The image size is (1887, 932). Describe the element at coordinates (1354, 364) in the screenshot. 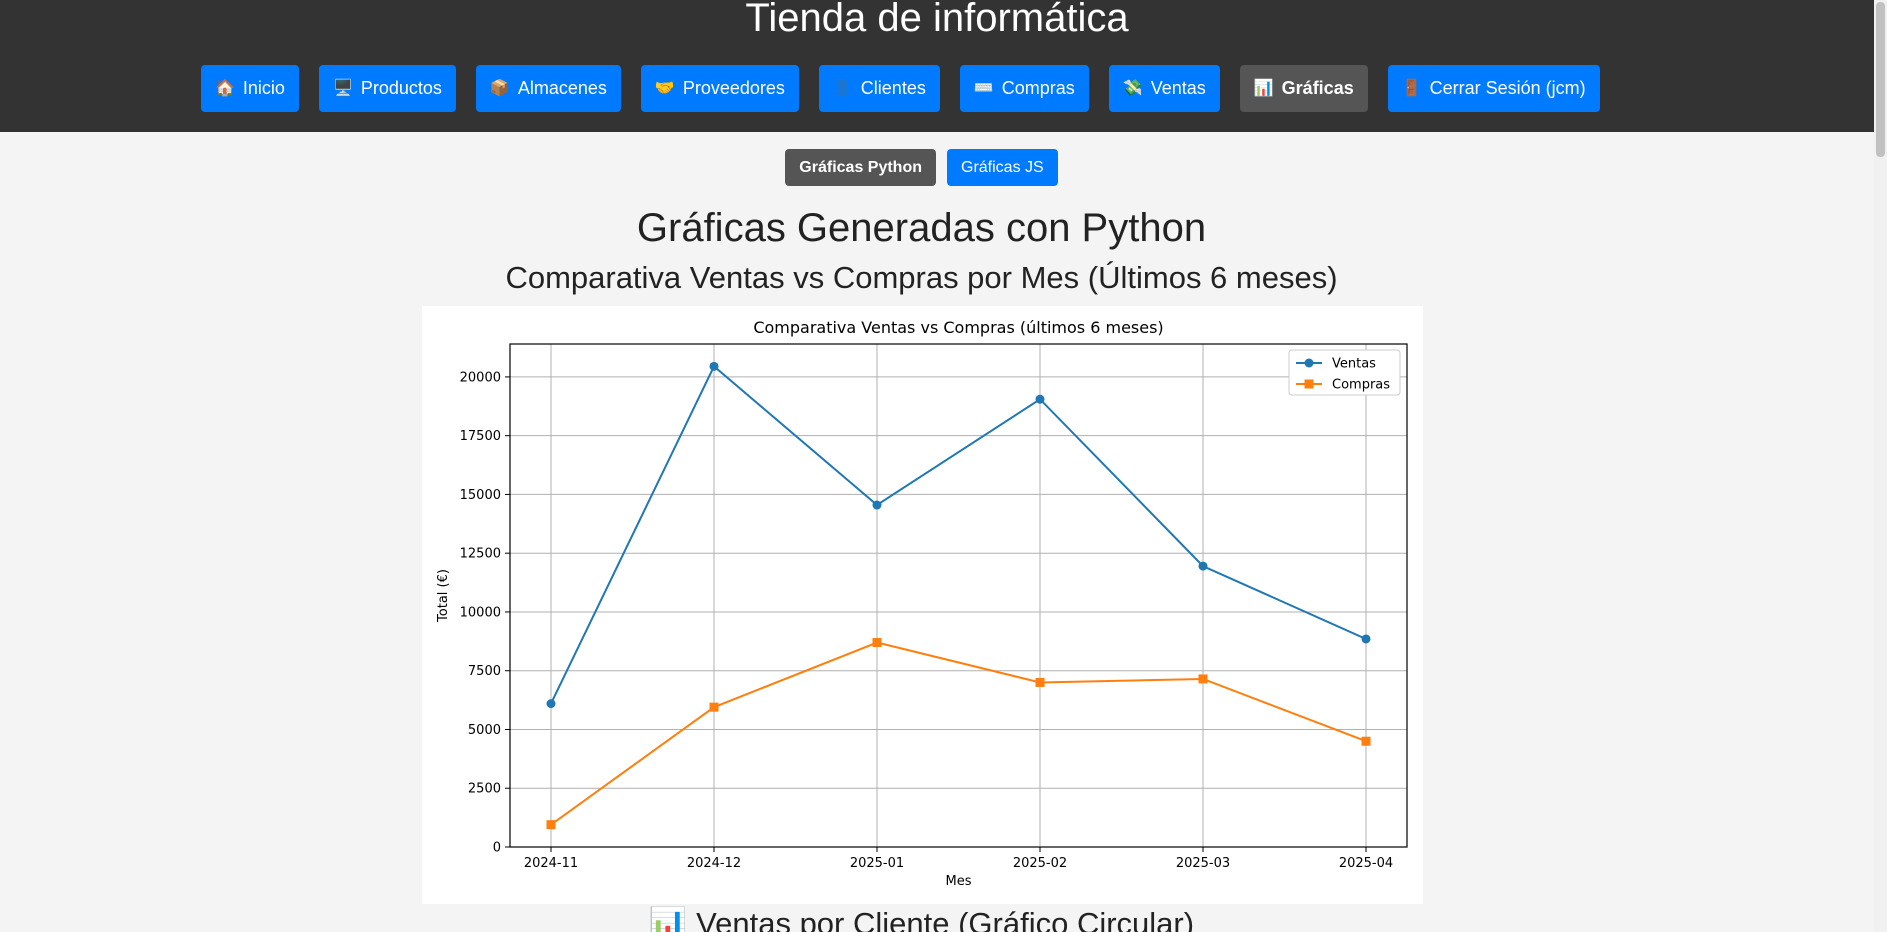

I see `legend-label: Ventas` at that location.